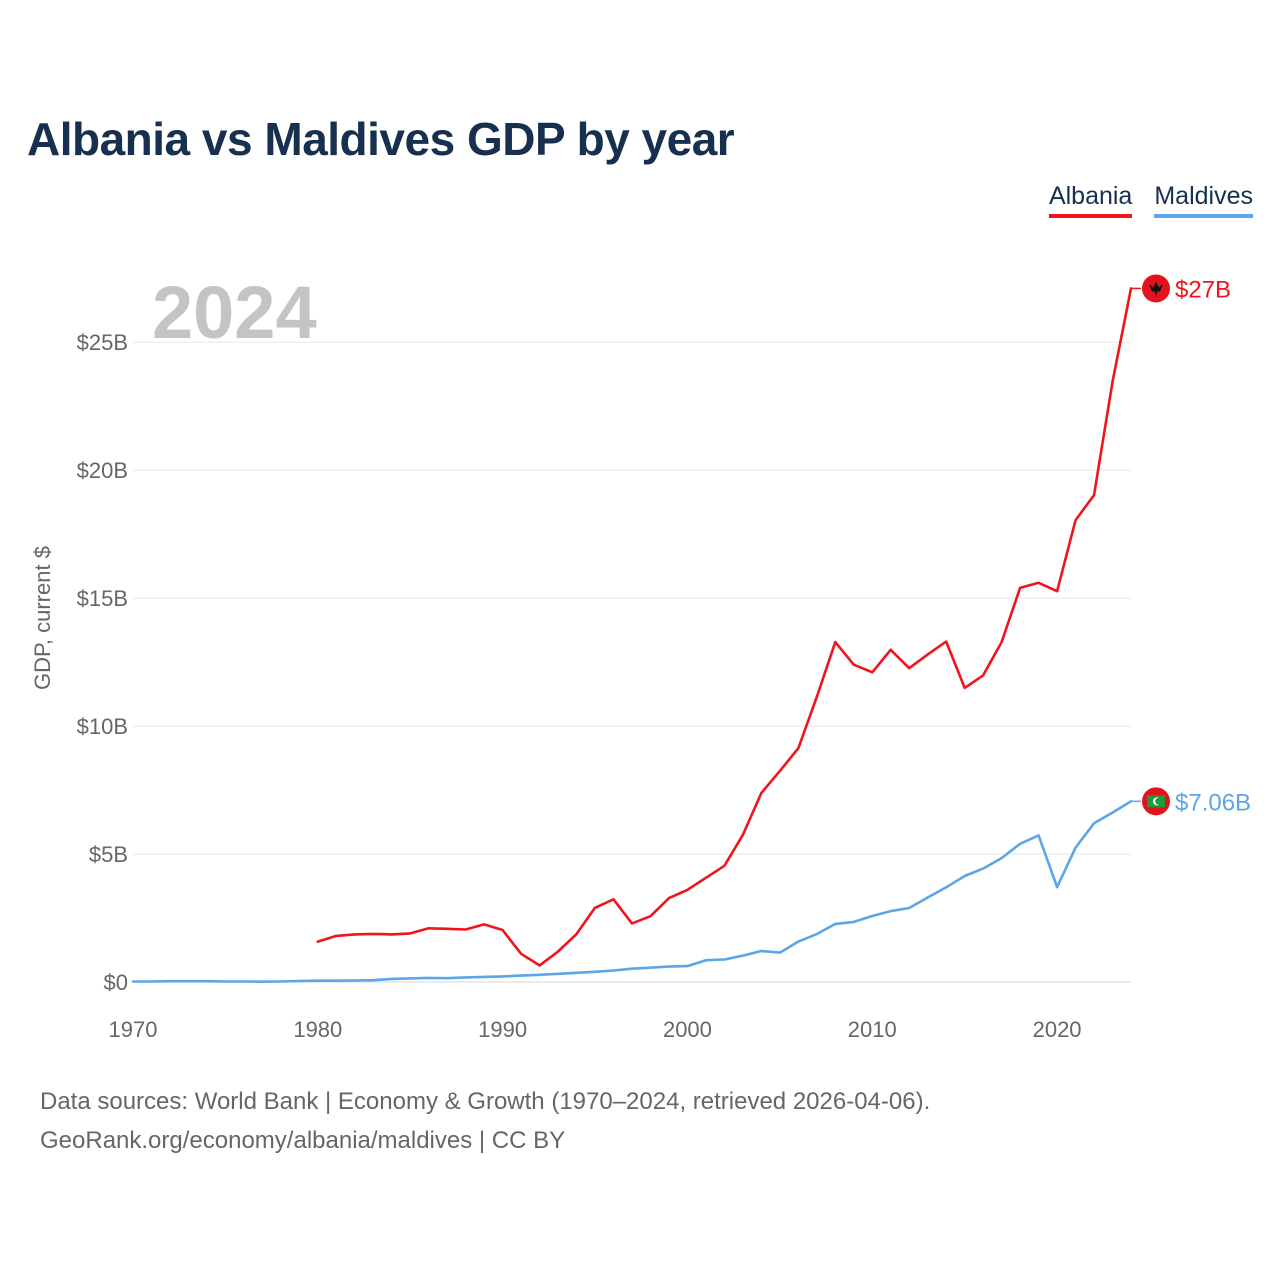 The image size is (1280, 1280). I want to click on y-tick-label: $25B, so click(102, 342).